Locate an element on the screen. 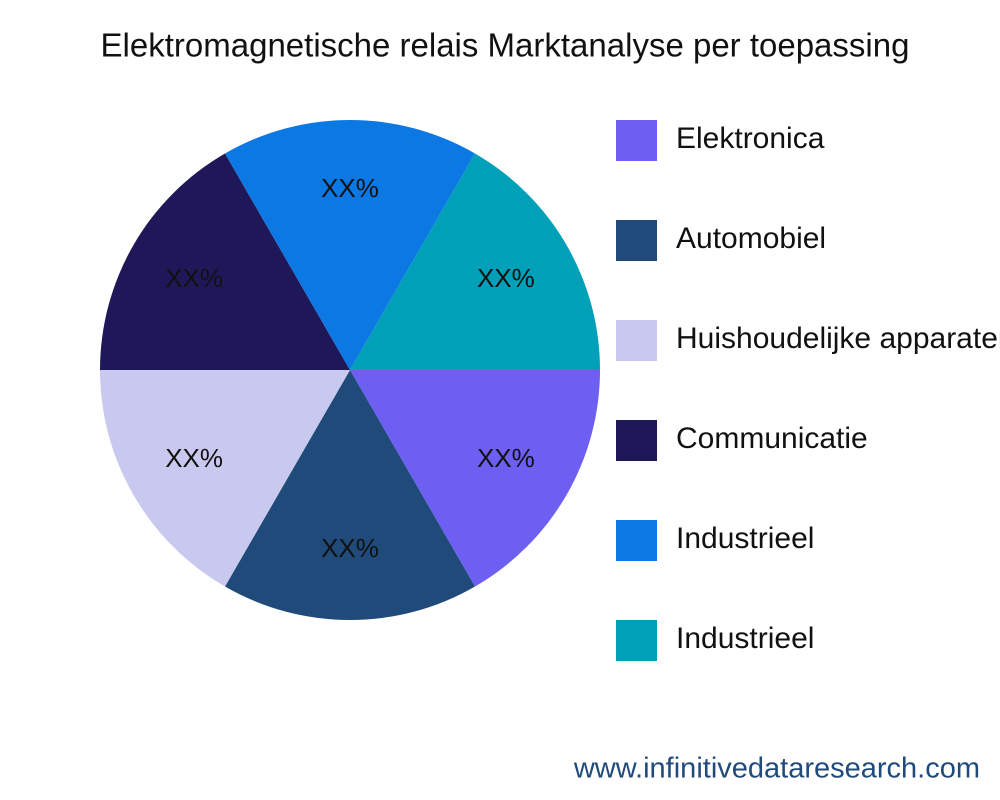  legend-label: Automobiel is located at coordinates (751, 238).